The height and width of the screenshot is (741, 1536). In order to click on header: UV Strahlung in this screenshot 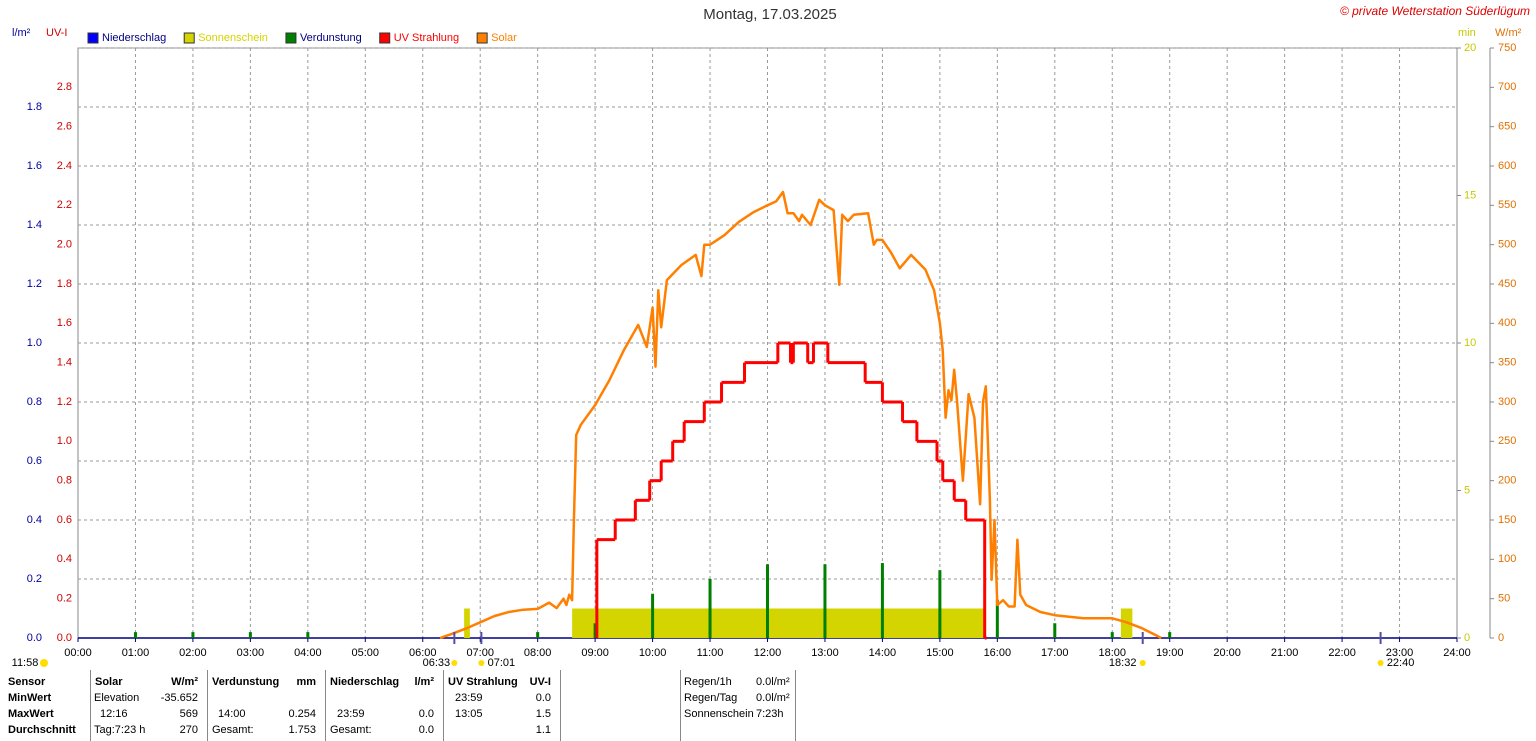, I will do `click(483, 682)`.